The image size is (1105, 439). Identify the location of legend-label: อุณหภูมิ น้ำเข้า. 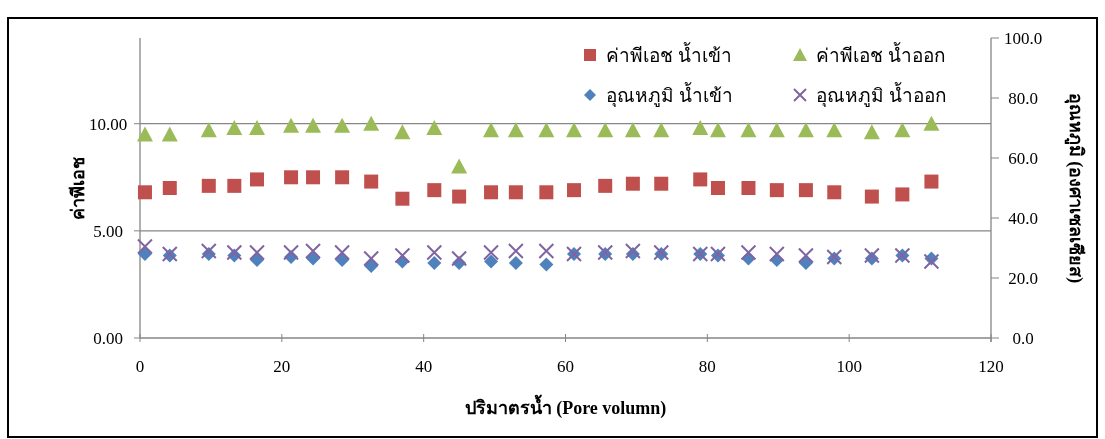
(669, 95).